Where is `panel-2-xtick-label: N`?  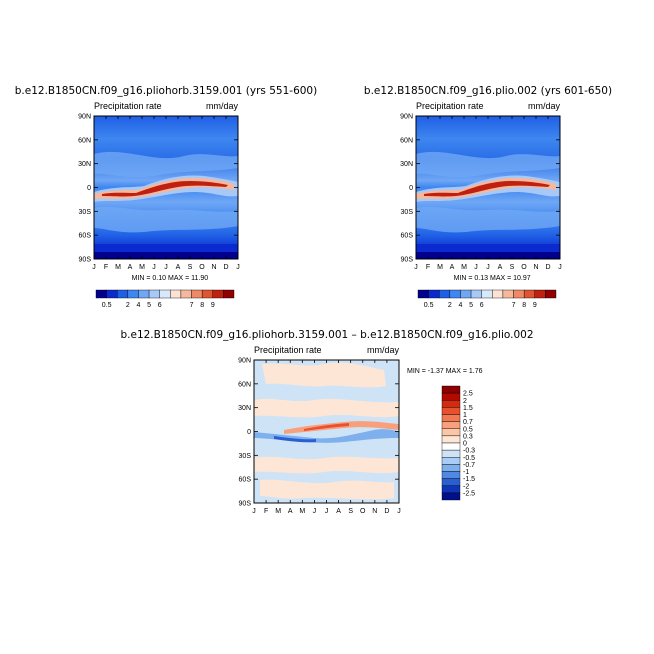 panel-2-xtick-label: N is located at coordinates (535, 267).